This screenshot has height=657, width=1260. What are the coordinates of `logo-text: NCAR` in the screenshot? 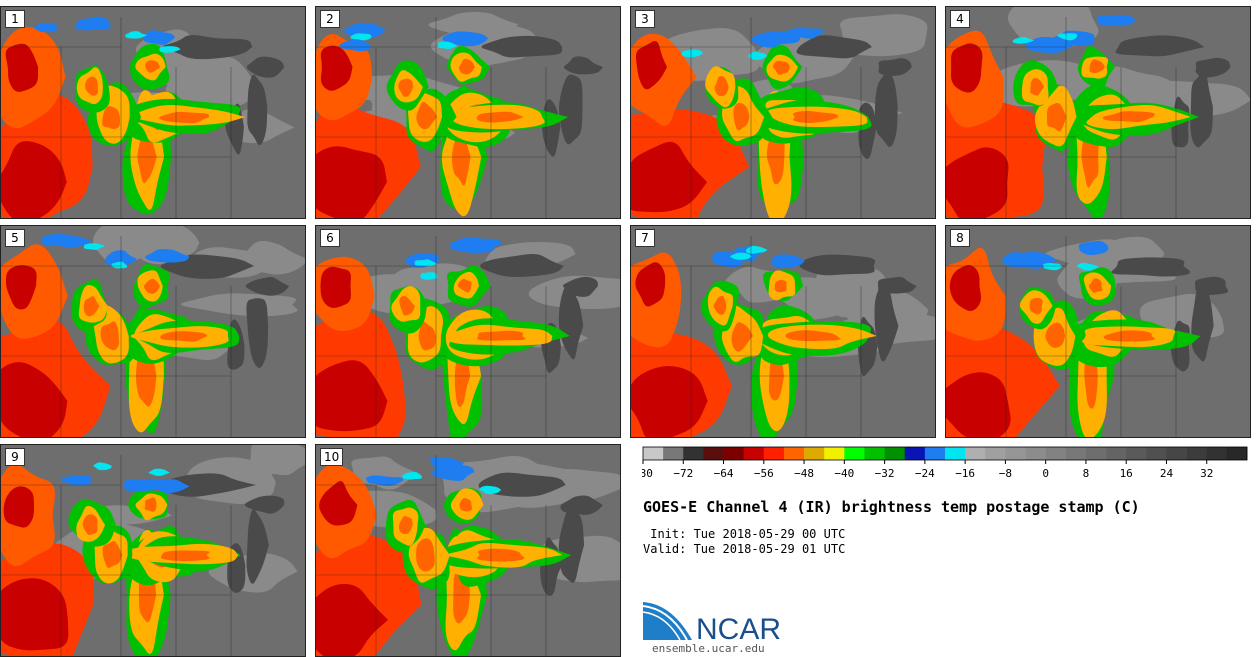 It's located at (738, 627).